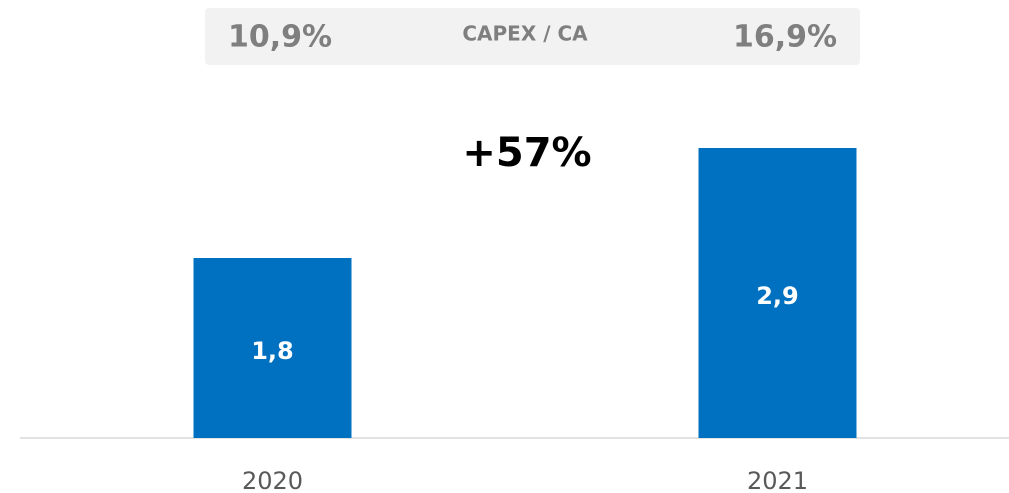 This screenshot has height=493, width=1009. I want to click on ratio-value: 10,9%, so click(280, 37).